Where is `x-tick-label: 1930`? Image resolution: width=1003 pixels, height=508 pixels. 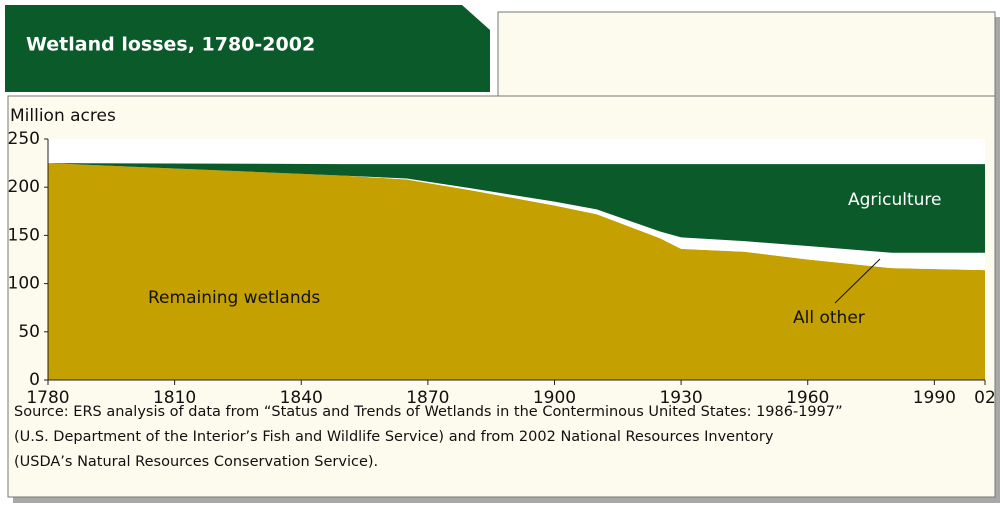
x-tick-label: 1930 is located at coordinates (680, 398).